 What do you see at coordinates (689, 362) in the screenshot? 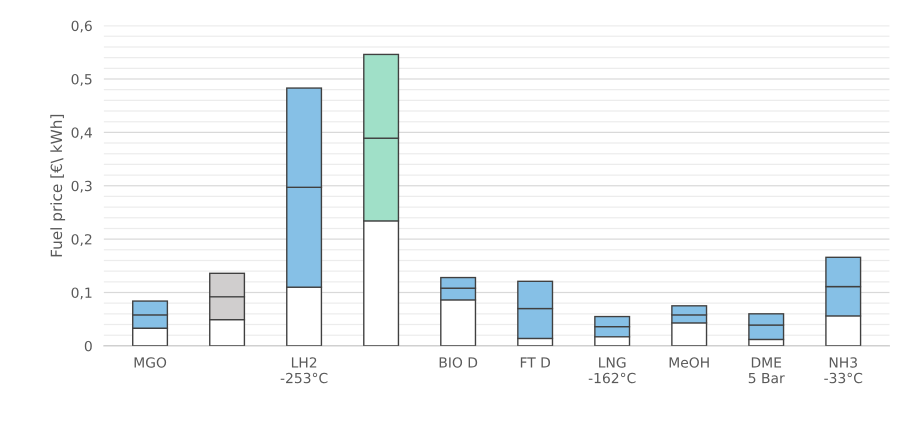
I see `x-tick-label: MeOH` at bounding box center [689, 362].